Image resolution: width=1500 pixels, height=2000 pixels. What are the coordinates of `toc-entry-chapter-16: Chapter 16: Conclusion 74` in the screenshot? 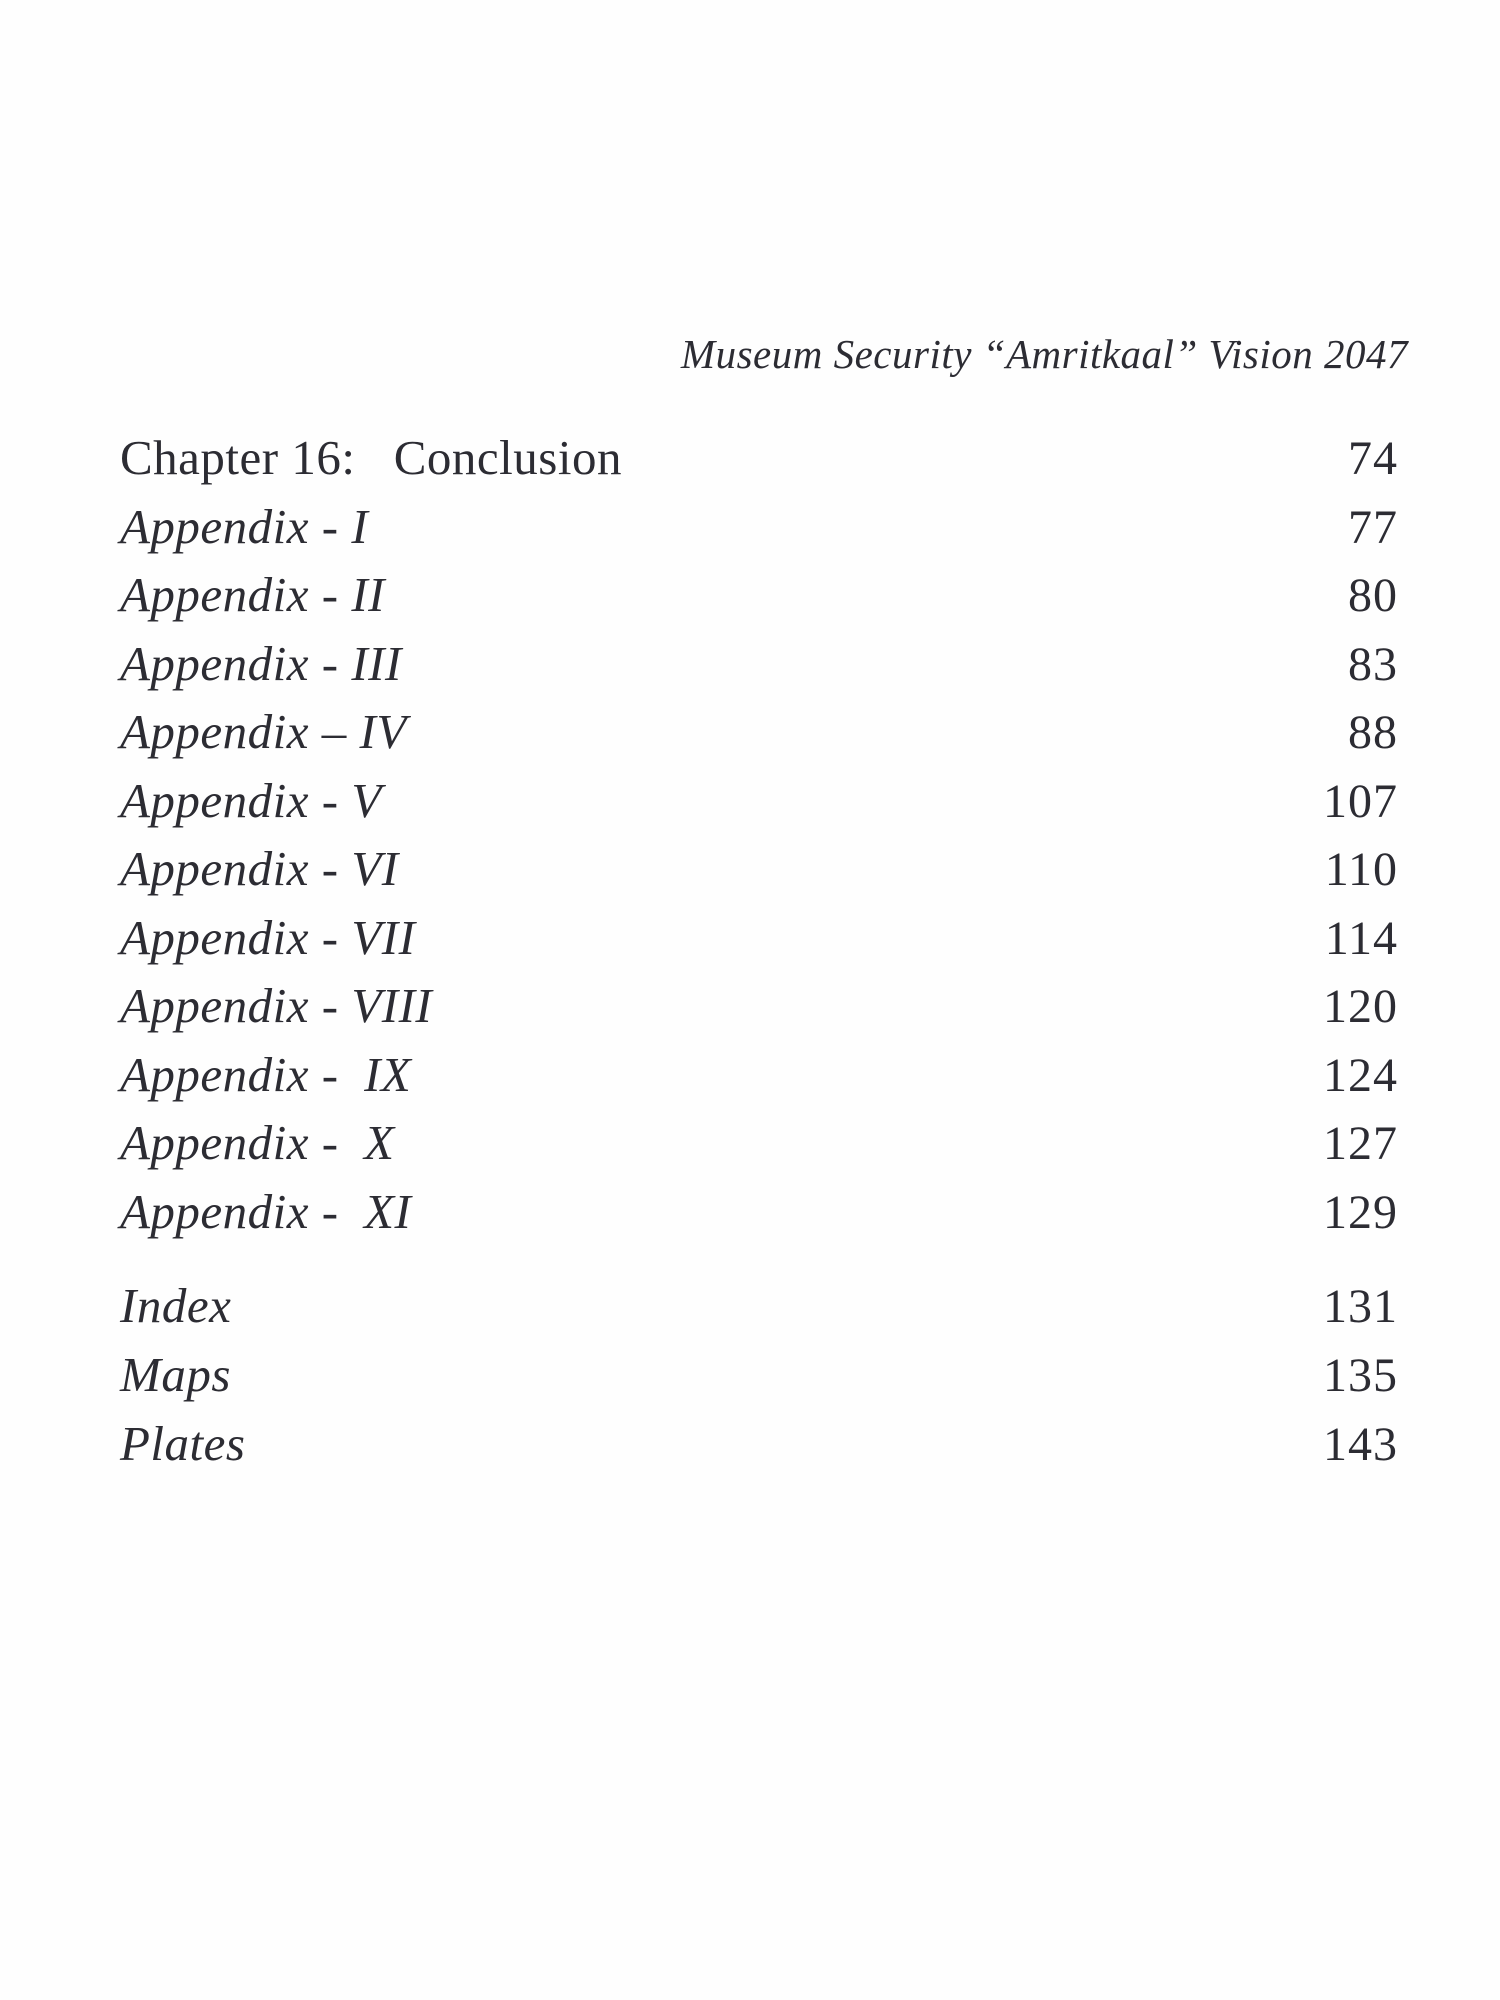 It's located at (759, 458).